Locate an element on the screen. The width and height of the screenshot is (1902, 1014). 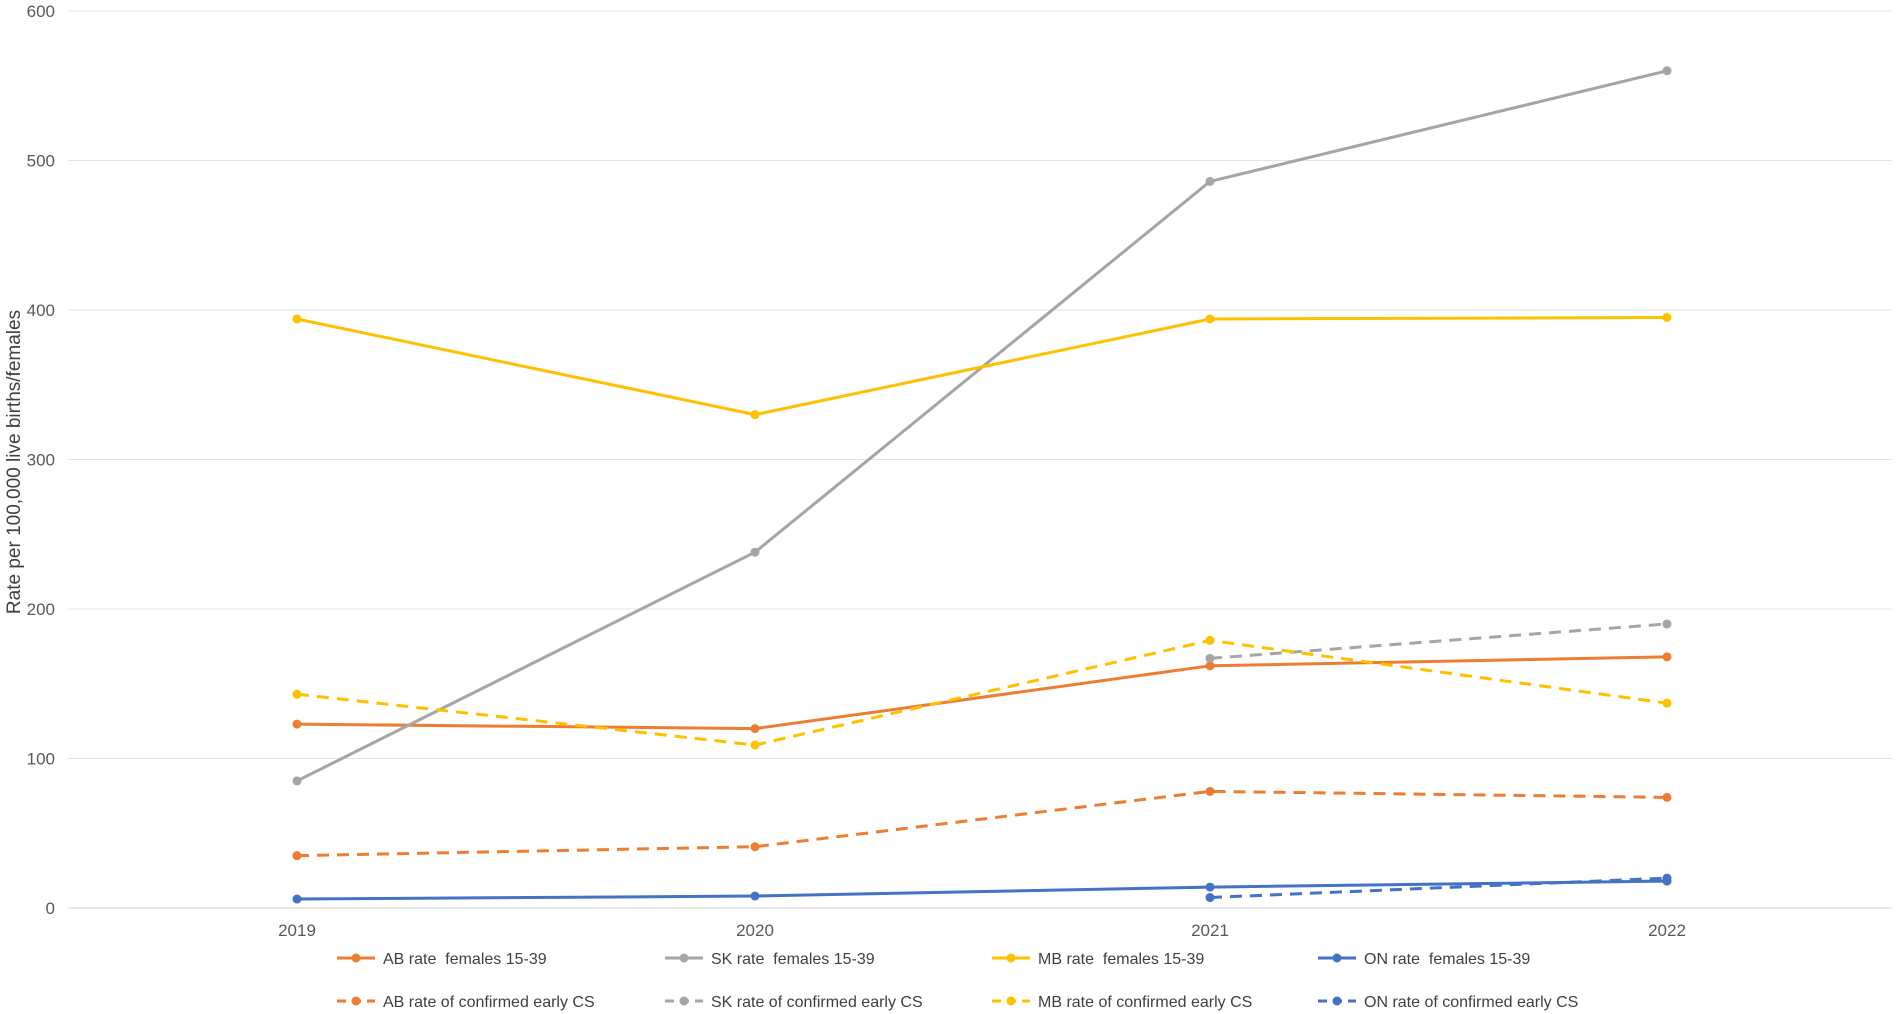
legend-label: ON rate females 15-39 is located at coordinates (1447, 959).